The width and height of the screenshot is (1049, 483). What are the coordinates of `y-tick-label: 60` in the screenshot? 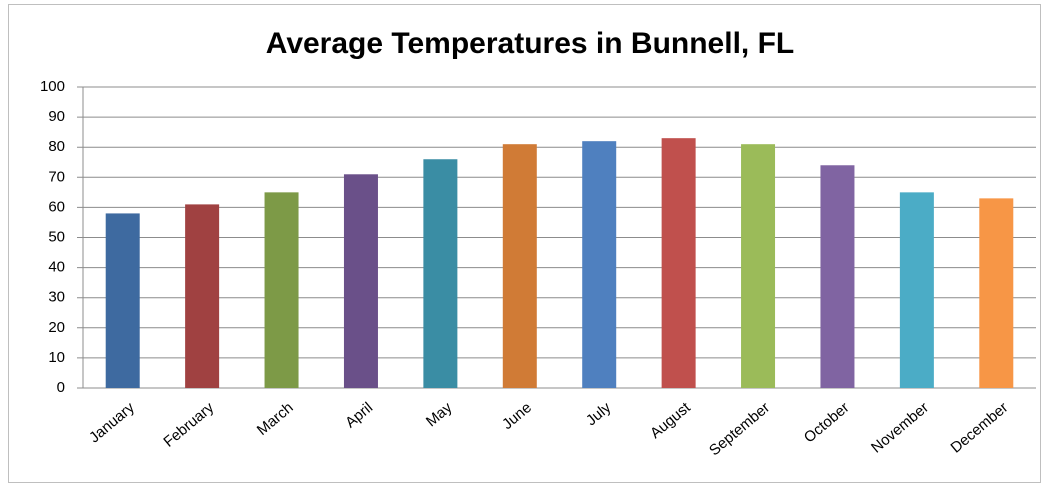 It's located at (56, 206).